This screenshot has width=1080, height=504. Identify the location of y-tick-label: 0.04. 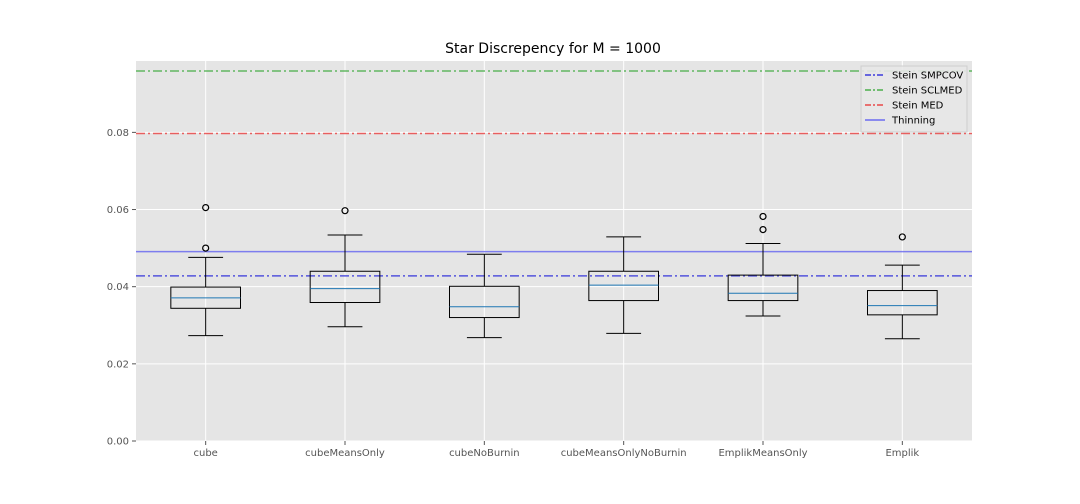
(118, 287).